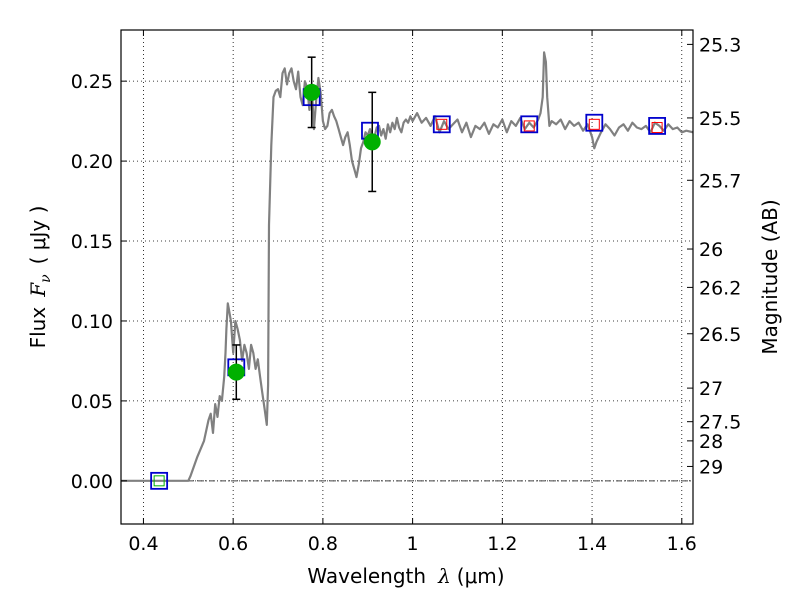 This screenshot has width=800, height=600. Describe the element at coordinates (38, 328) in the screenshot. I see `y-axis-title-prefix: Flux` at that location.